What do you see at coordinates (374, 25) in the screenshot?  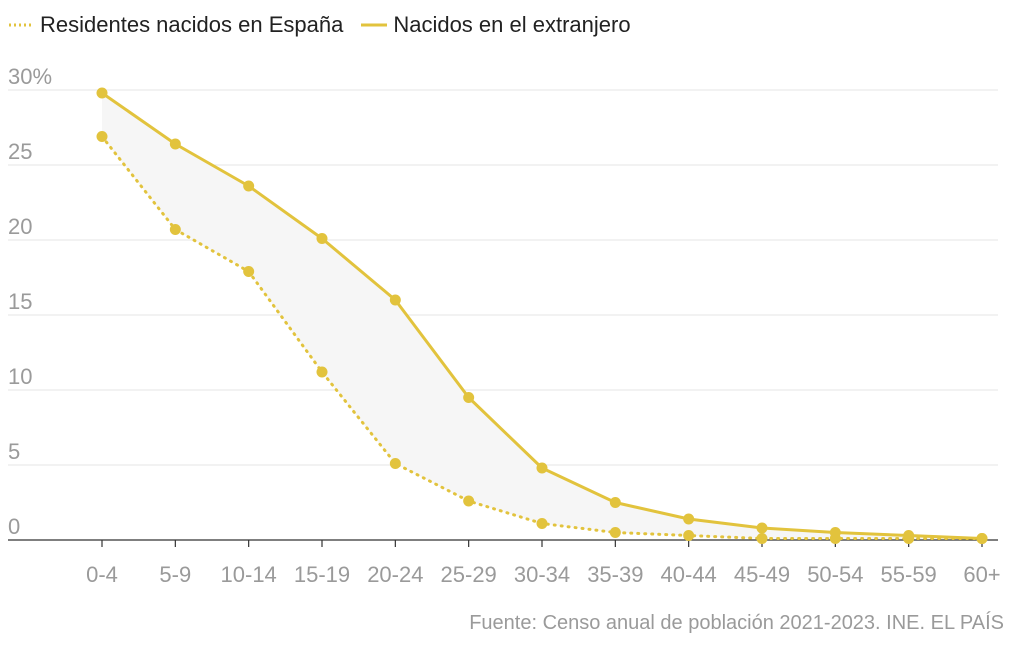 I see `solid-line-swatch-icon` at bounding box center [374, 25].